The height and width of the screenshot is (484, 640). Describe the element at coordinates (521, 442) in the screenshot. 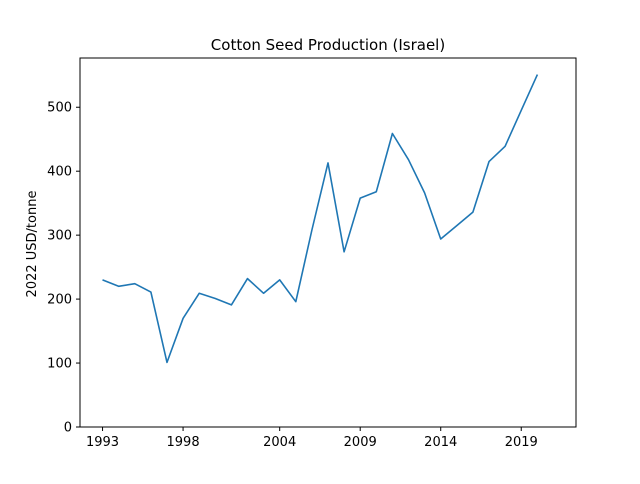

I see `x-tick-label: 2019` at that location.